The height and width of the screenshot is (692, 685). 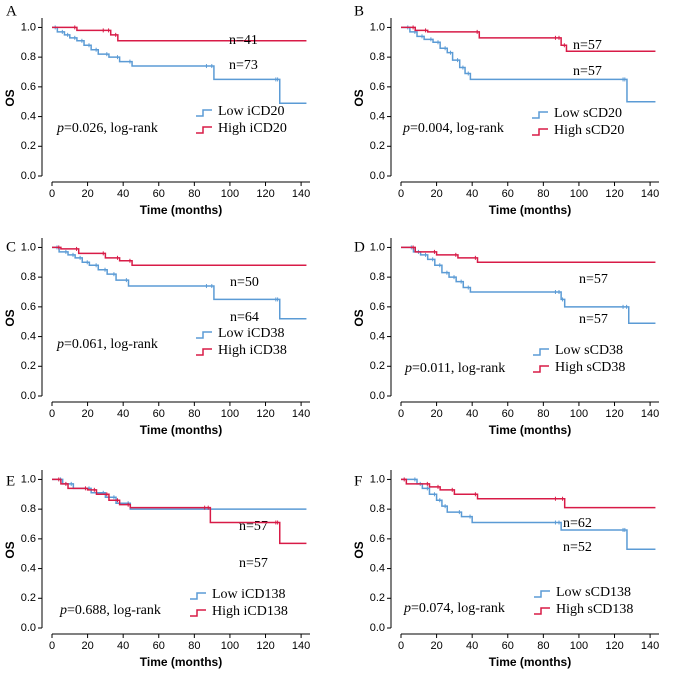 What do you see at coordinates (251, 111) in the screenshot?
I see `legend-label: Low iCD20` at bounding box center [251, 111].